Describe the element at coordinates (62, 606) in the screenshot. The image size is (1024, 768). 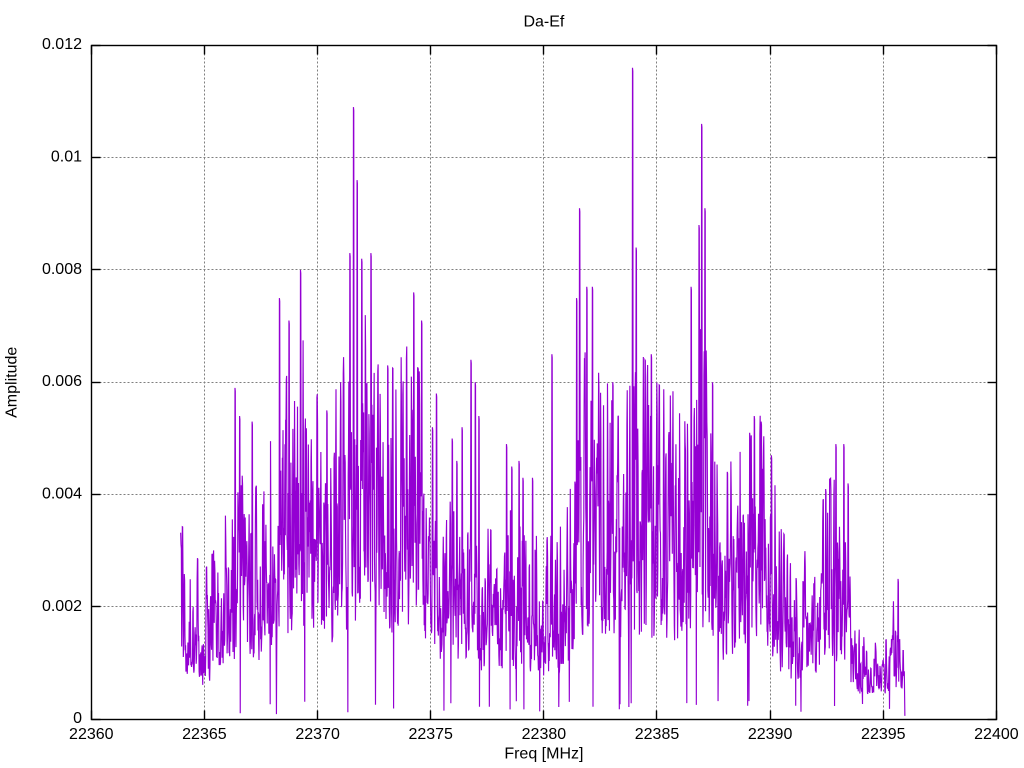
I see `svg-text: 0.002` at that location.